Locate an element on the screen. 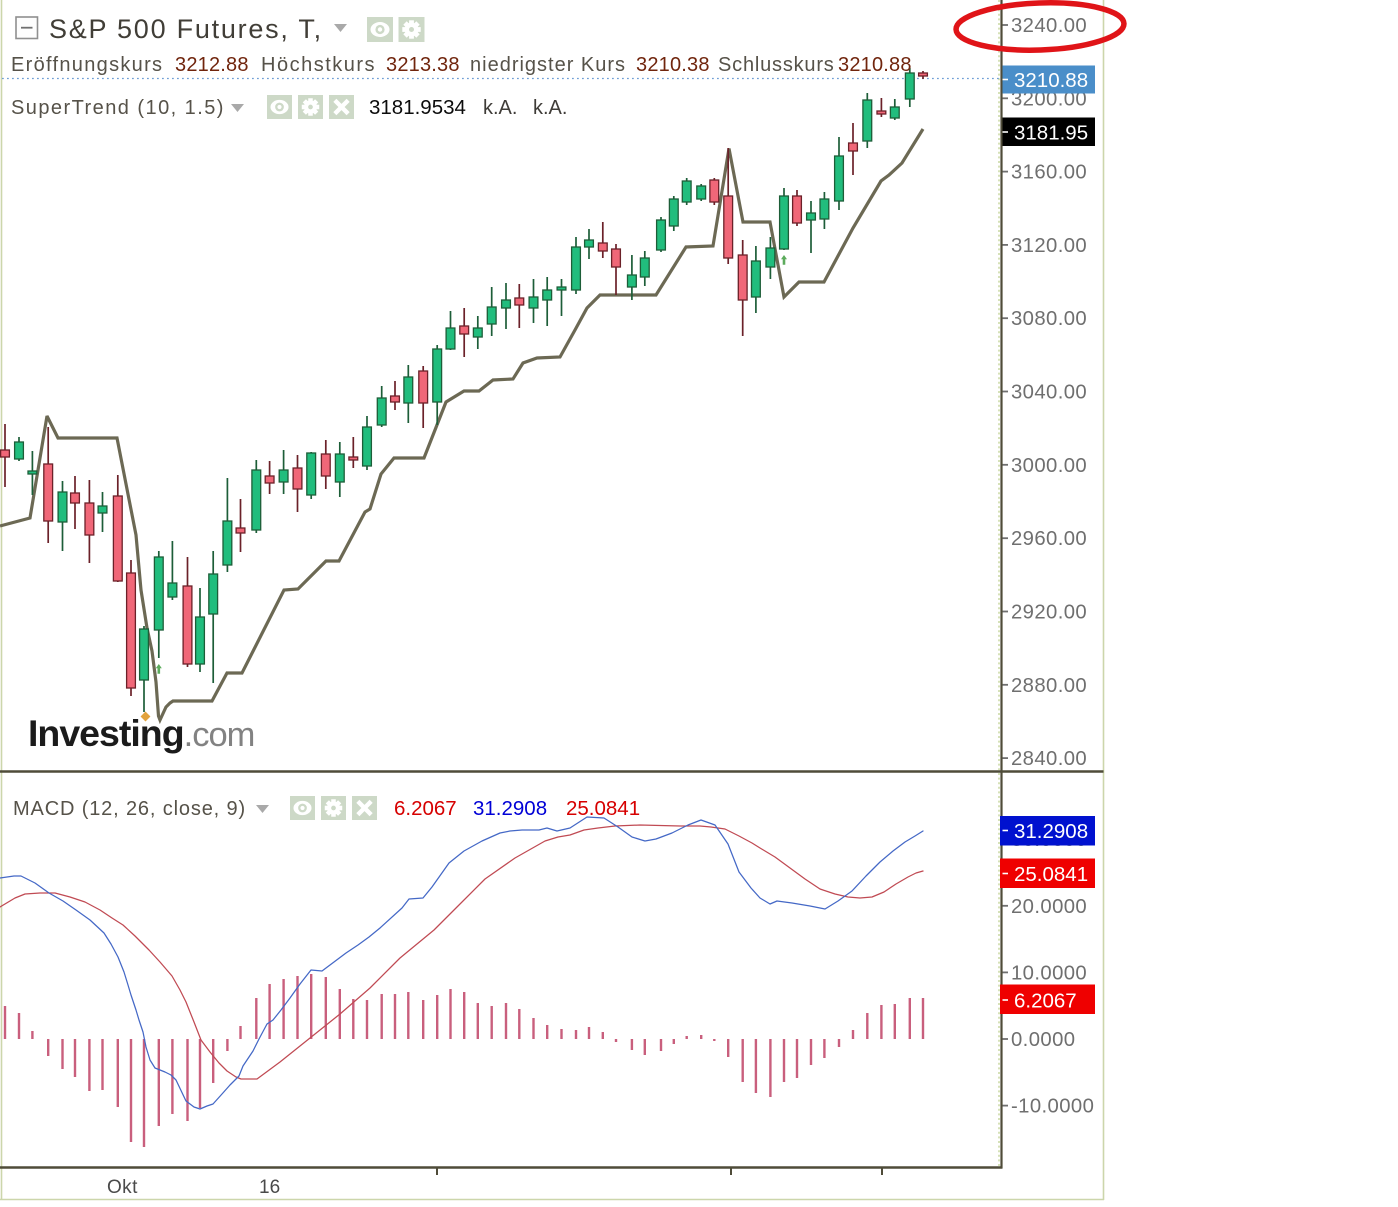 The height and width of the screenshot is (1207, 1398). svg-text: S&P 500 Futures, T, is located at coordinates (186, 29).